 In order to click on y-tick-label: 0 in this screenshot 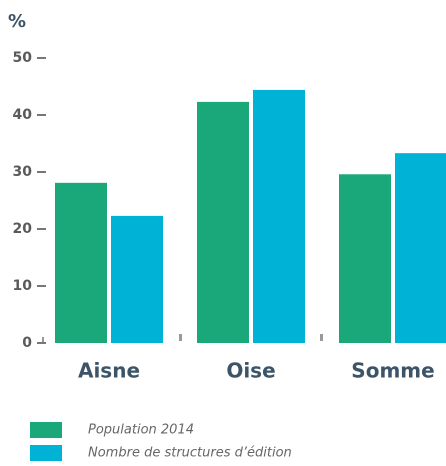, I will do `click(27, 343)`.